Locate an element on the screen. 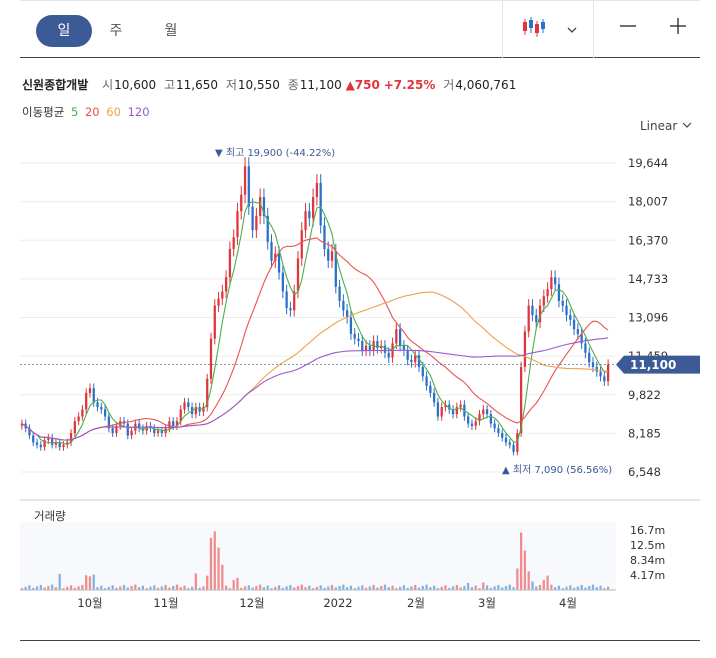 This screenshot has width=716, height=658. ma-60: 60 is located at coordinates (113, 112).